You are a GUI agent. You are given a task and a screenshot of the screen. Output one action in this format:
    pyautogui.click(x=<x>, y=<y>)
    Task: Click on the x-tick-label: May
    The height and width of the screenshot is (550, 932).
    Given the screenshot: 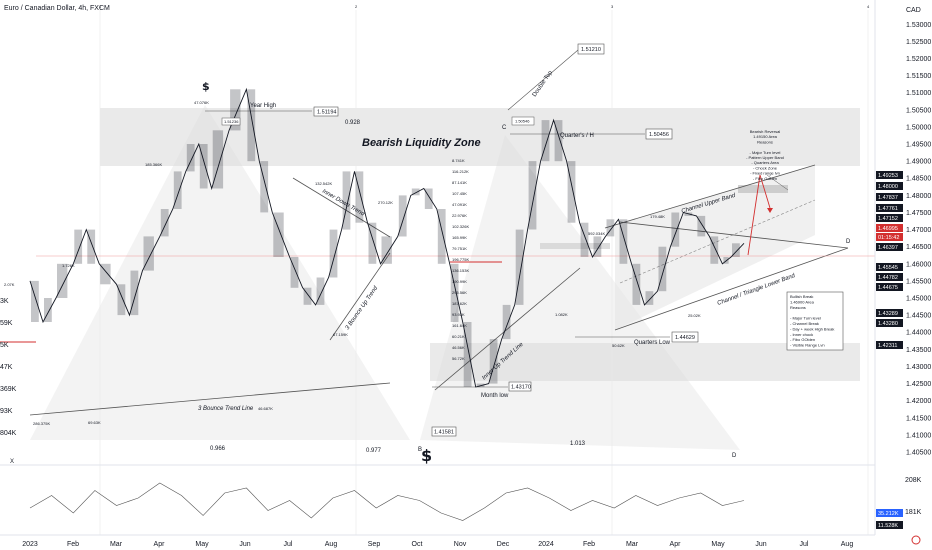 What is the action you would take?
    pyautogui.click(x=718, y=544)
    